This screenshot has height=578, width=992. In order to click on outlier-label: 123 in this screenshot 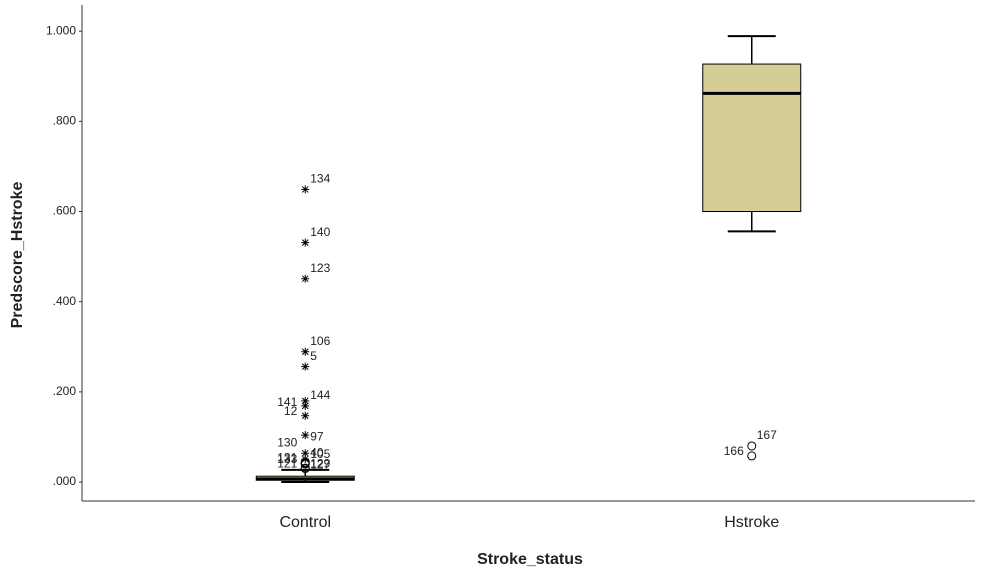, I will do `click(320, 268)`.